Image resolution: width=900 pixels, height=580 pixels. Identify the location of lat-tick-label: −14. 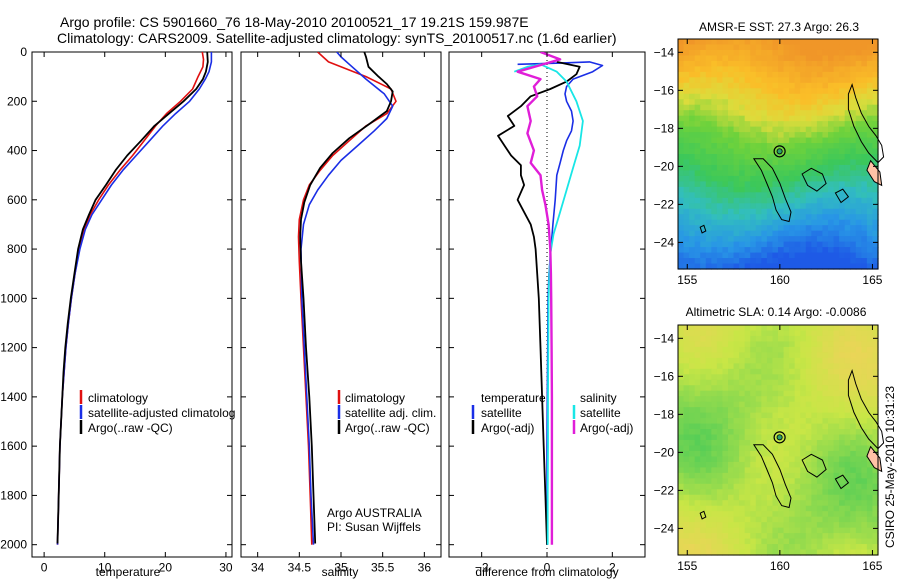
(664, 338).